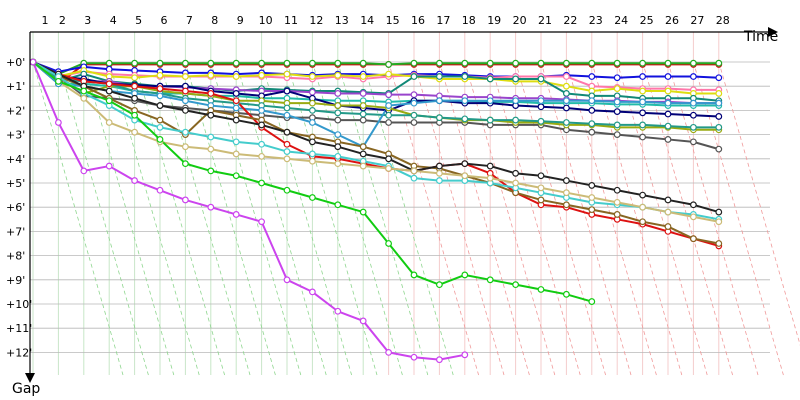  Describe the element at coordinates (15, 231) in the screenshot. I see `y-tick-label: +7'` at that location.